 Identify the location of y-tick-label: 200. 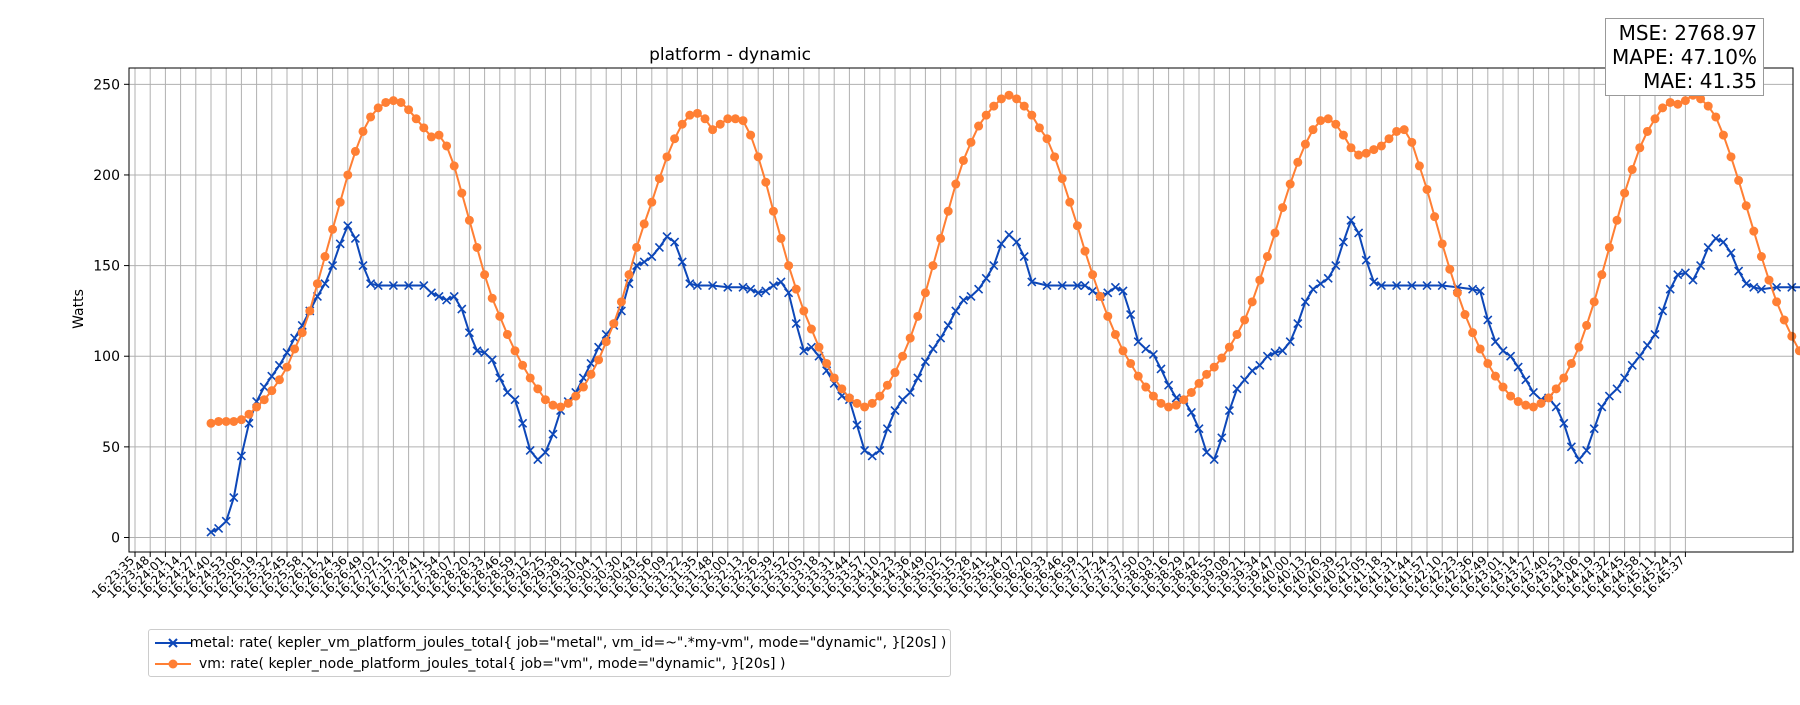
(106, 176).